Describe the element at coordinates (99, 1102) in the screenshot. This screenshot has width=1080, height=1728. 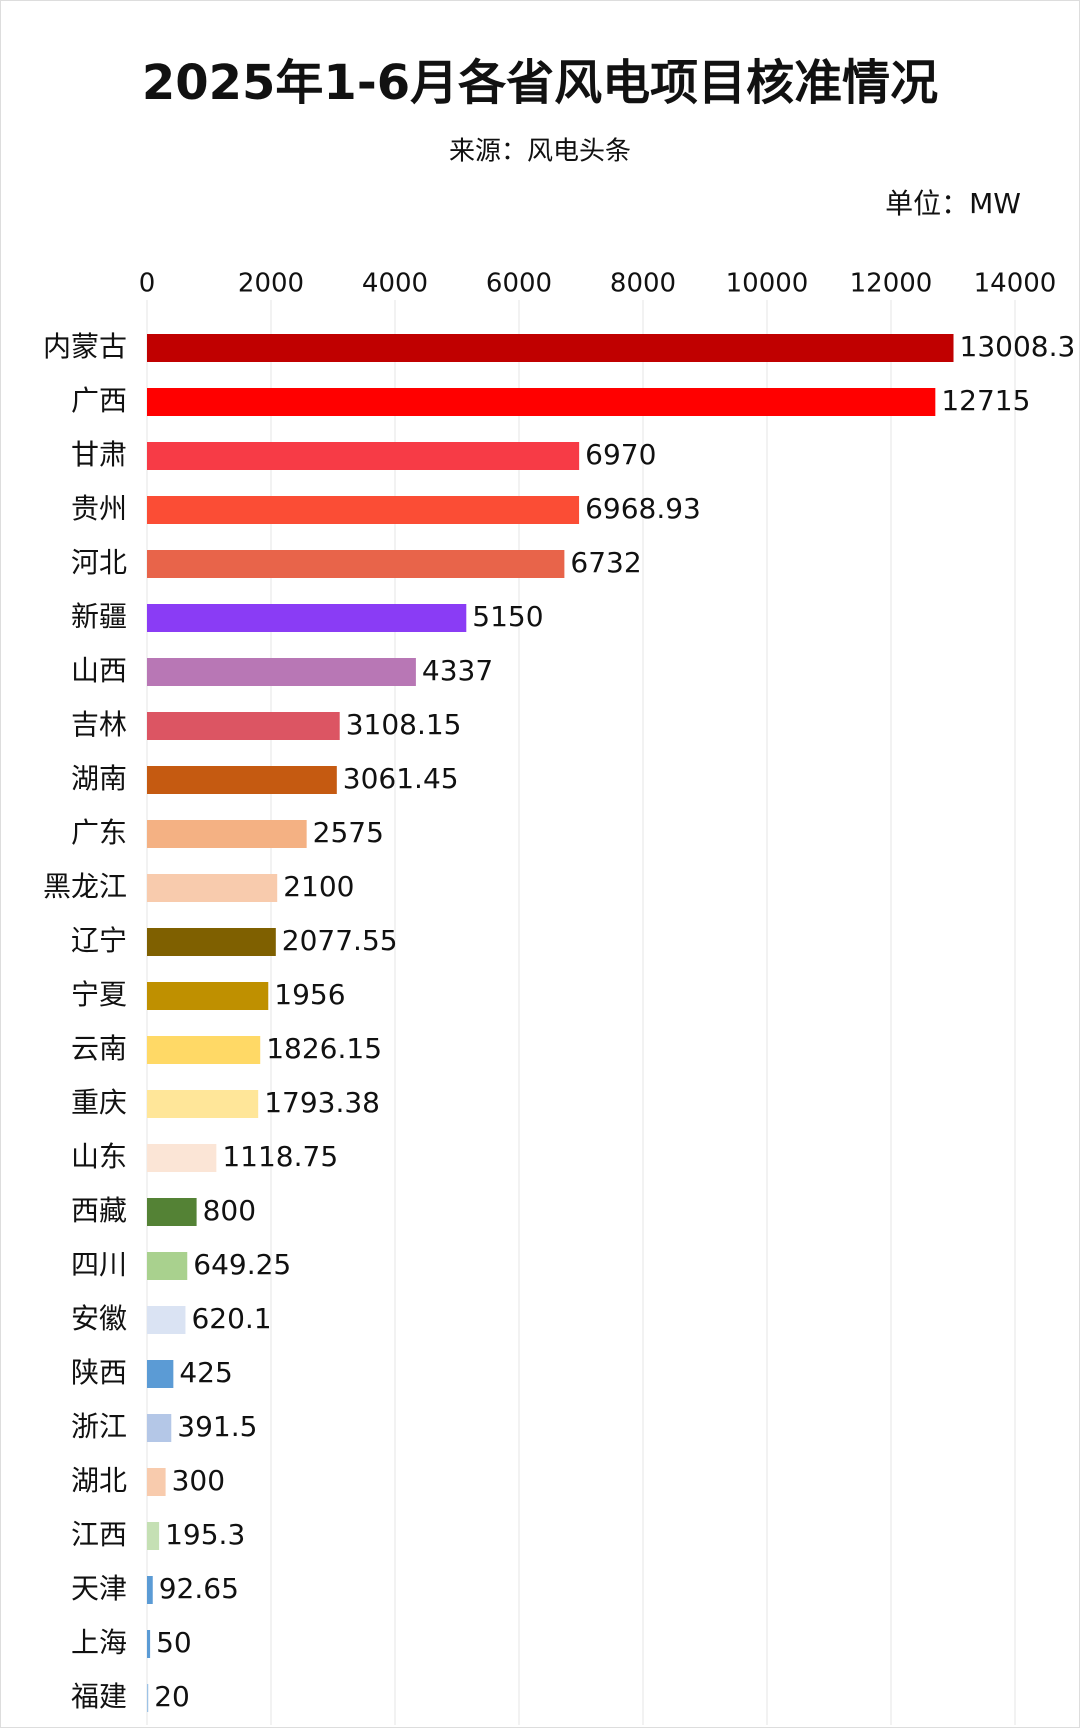
I see `y-tick-label: 重庆` at that location.